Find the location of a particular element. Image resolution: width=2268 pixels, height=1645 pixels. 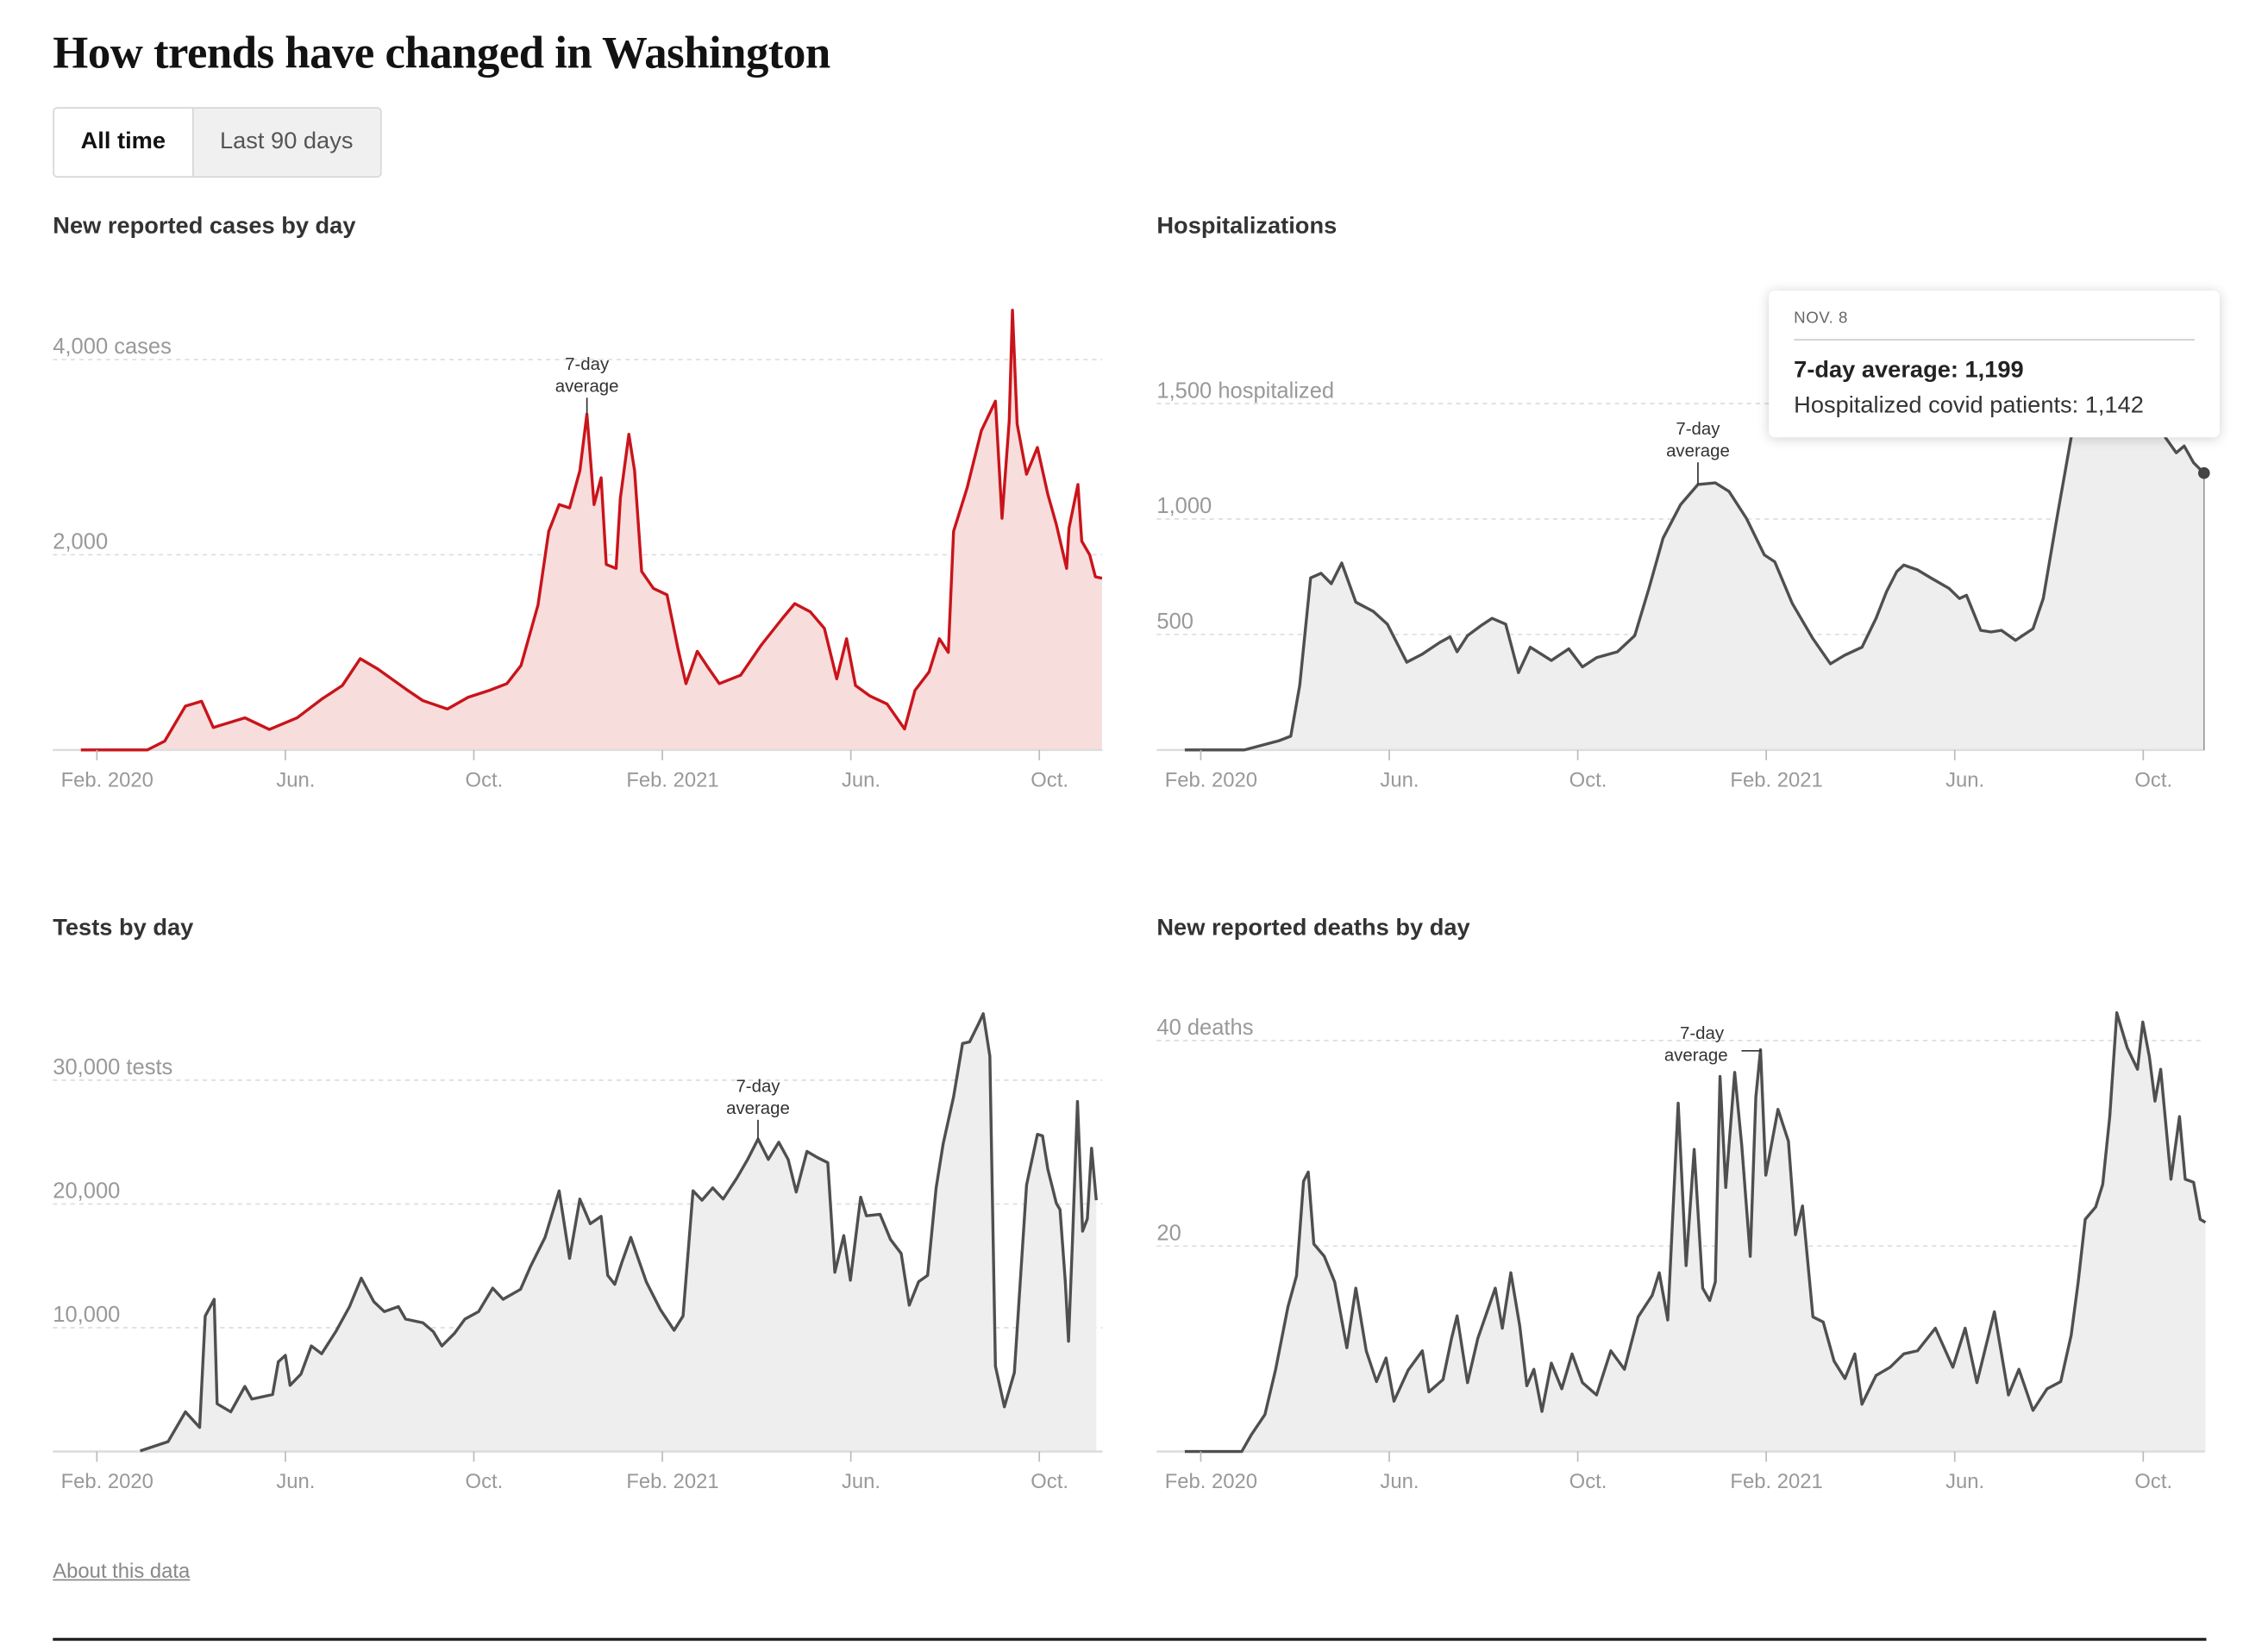

deaths-area is located at coordinates (1695, 1232).